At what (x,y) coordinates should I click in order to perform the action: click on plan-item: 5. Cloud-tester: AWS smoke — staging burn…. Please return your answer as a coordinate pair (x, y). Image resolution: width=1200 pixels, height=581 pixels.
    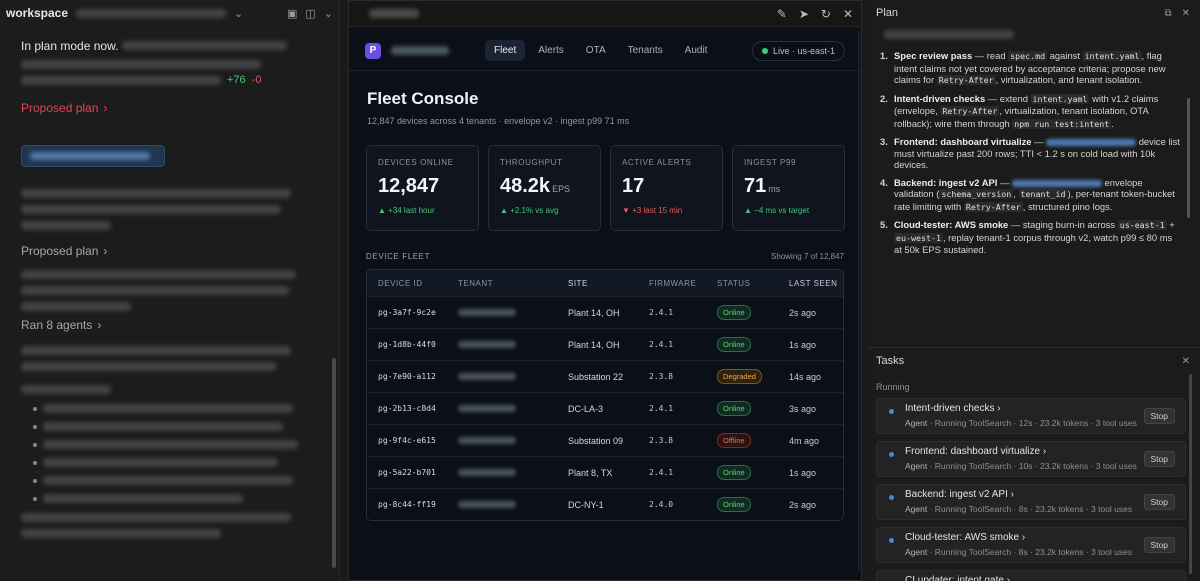
    Looking at the image, I should click on (1027, 237).